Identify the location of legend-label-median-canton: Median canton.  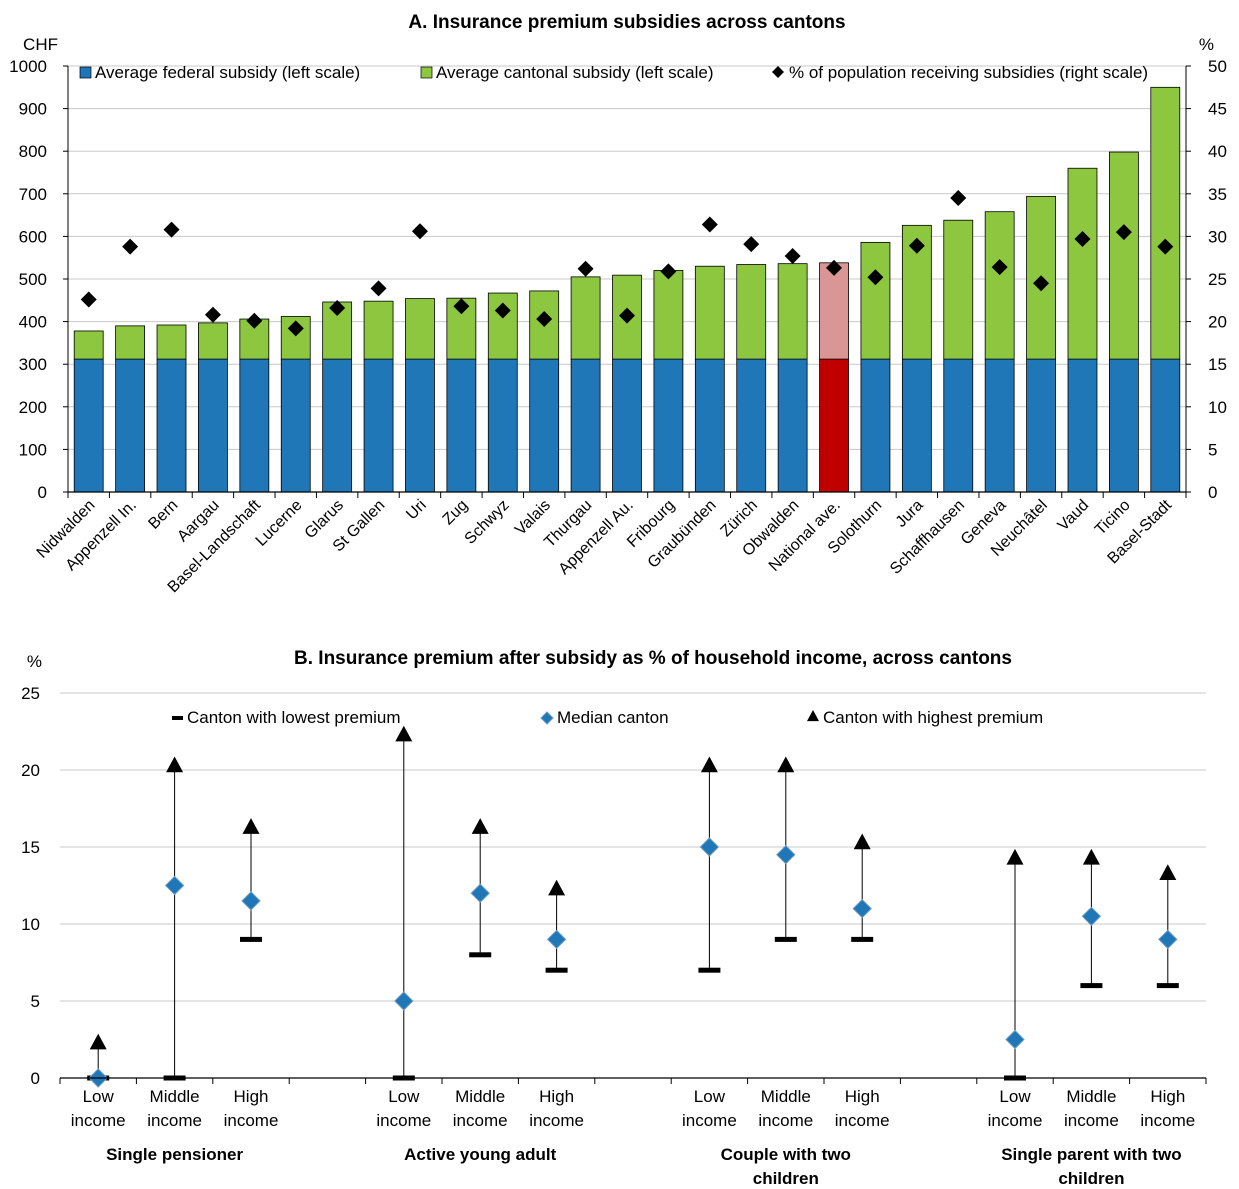
(613, 717).